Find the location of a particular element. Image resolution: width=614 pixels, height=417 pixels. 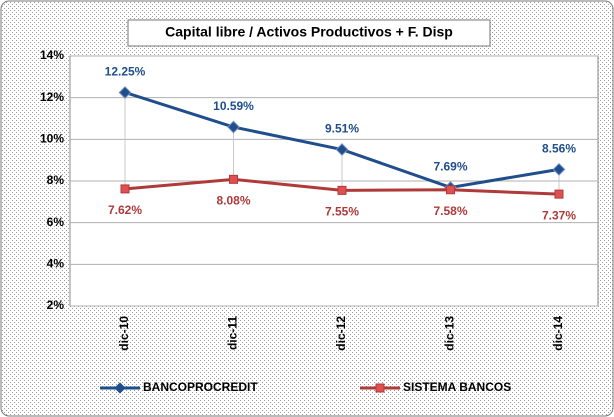

legend-marker is located at coordinates (380, 388).